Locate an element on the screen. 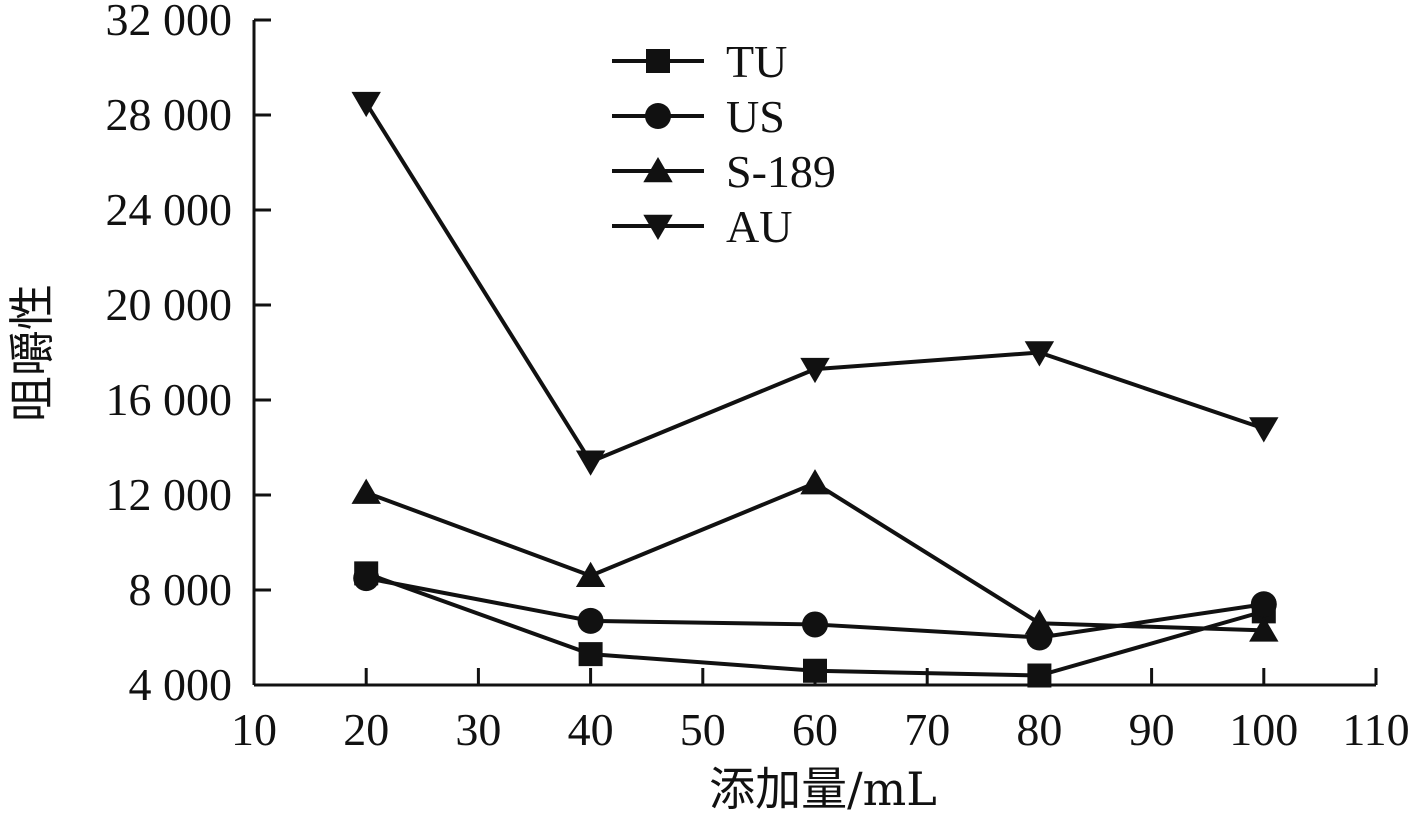  legend-marker-us is located at coordinates (658, 116).